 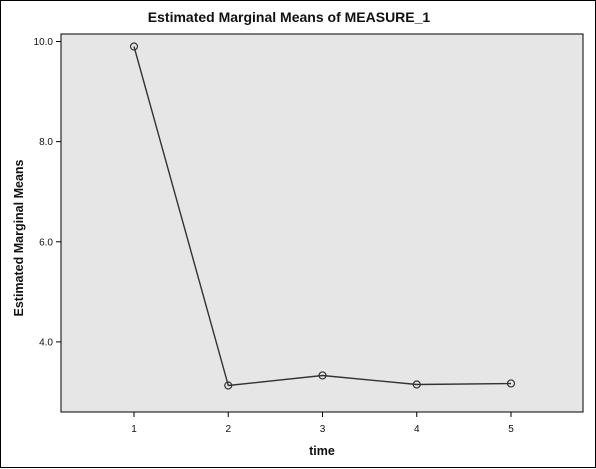 I want to click on x-tick-label: 1, so click(x=134, y=429).